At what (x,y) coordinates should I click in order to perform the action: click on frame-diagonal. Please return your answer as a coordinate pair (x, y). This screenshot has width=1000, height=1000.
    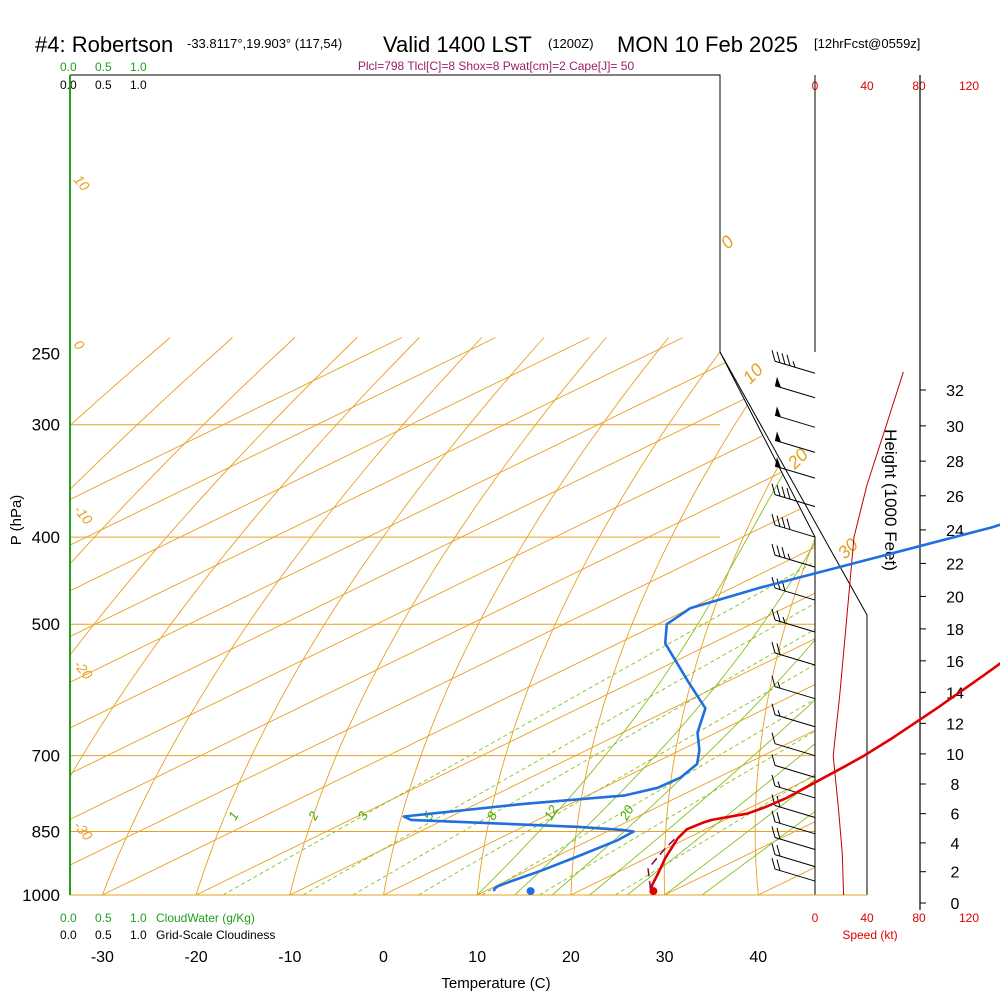
    Looking at the image, I should click on (793, 483).